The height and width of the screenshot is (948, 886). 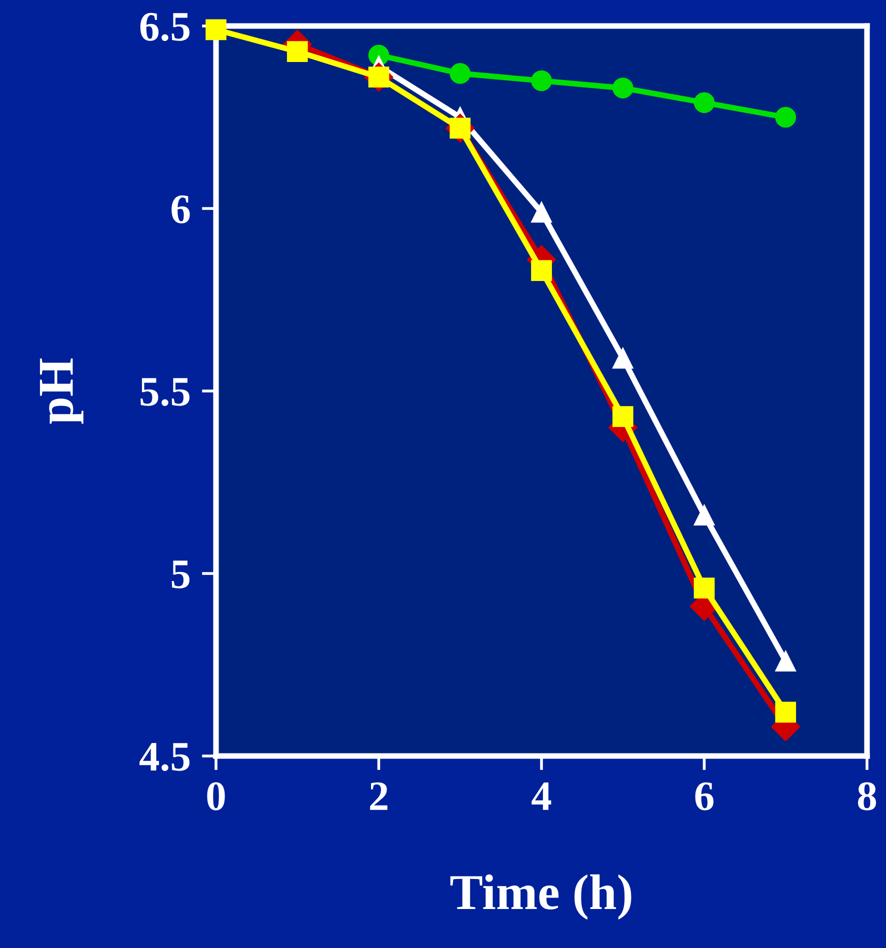 I want to click on x-tick-label: 6, so click(x=704, y=796).